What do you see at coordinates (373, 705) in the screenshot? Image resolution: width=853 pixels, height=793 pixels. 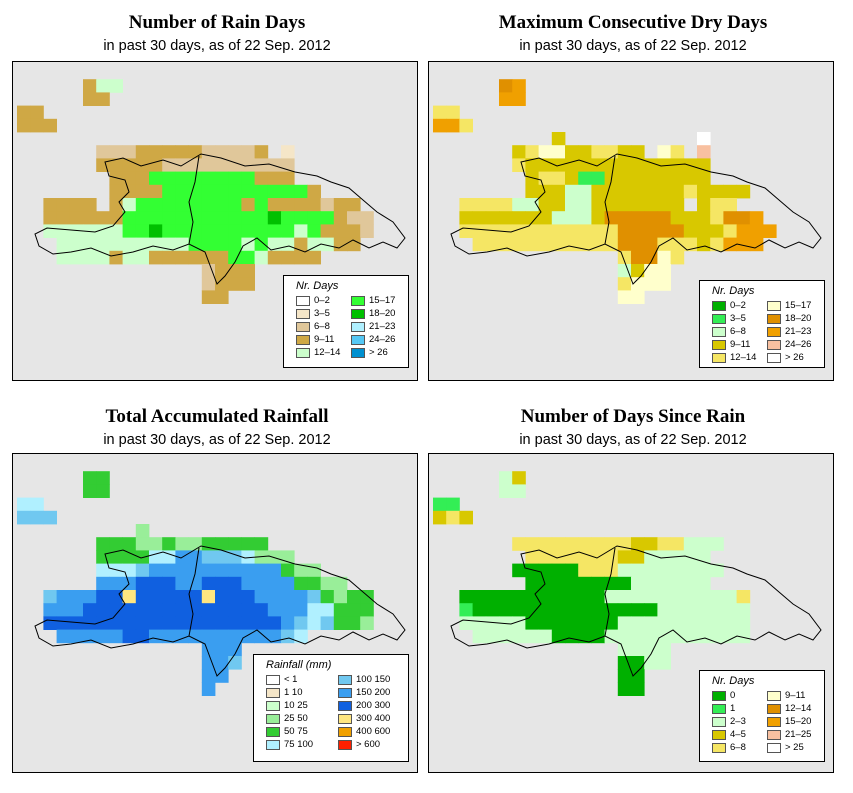 I see `legend-label: 200 300` at bounding box center [373, 705].